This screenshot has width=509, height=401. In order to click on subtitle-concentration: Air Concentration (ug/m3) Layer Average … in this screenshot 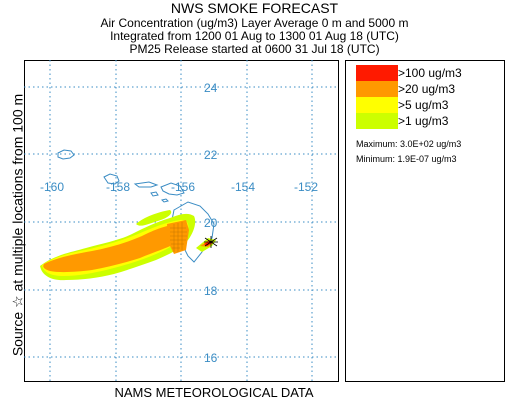, I will do `click(254, 23)`.